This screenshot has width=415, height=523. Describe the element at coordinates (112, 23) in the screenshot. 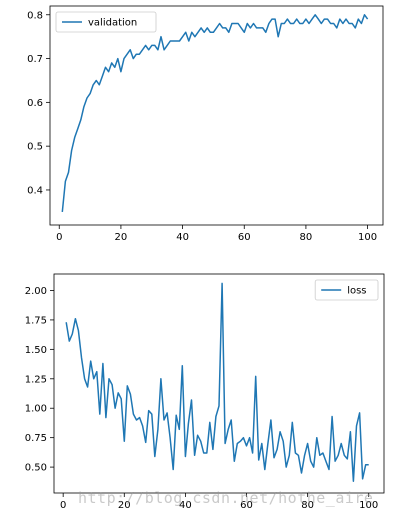

I see `legend-label: validation` at that location.